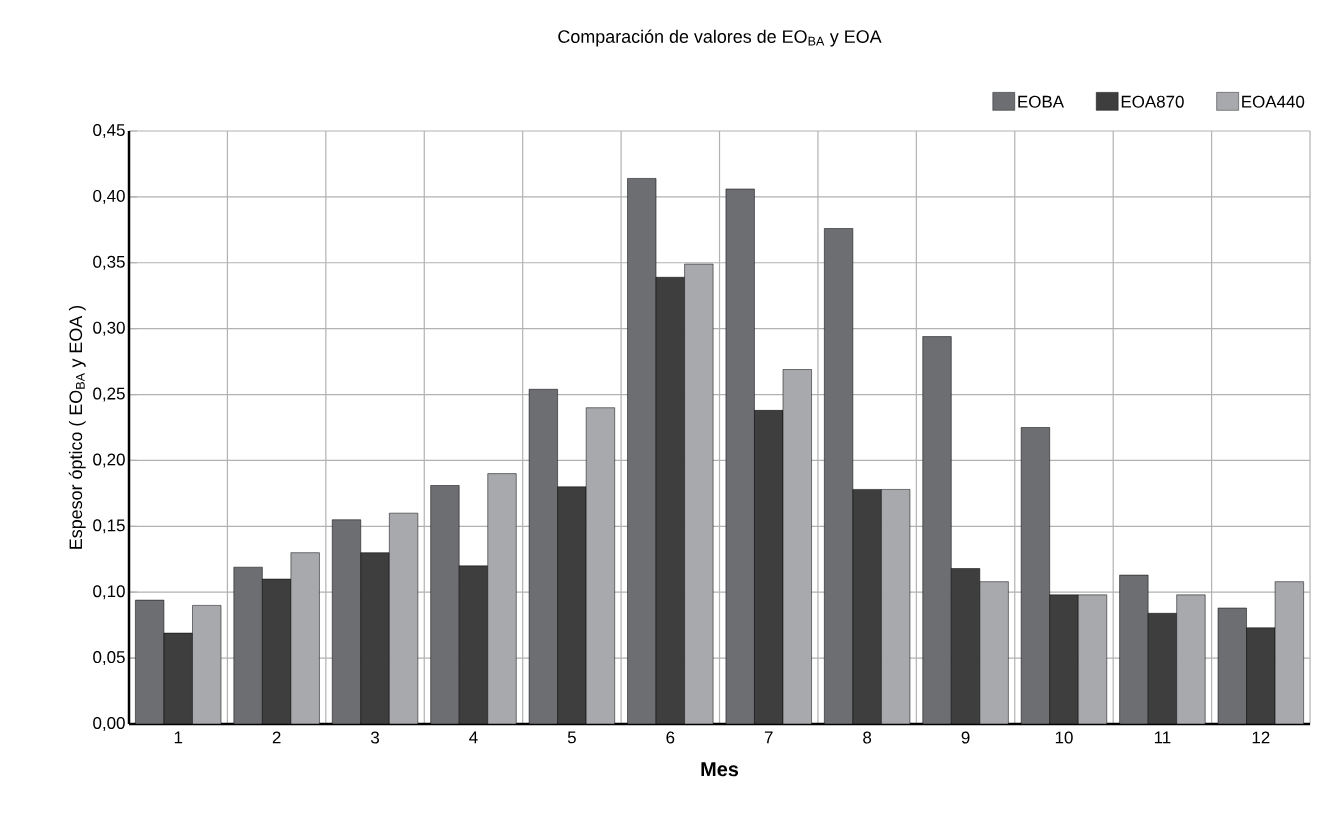 The width and height of the screenshot is (1324, 815). Describe the element at coordinates (276, 737) in the screenshot. I see `x-tick-label: 2` at that location.